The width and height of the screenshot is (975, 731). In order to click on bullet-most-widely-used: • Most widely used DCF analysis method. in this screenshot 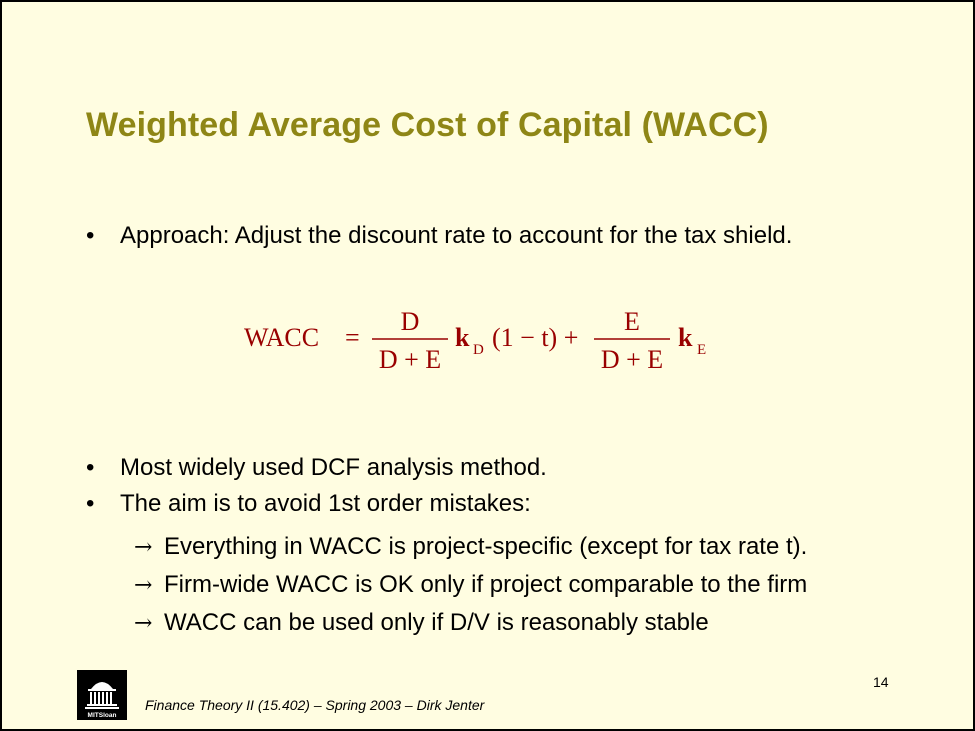, I will do `click(316, 468)`.